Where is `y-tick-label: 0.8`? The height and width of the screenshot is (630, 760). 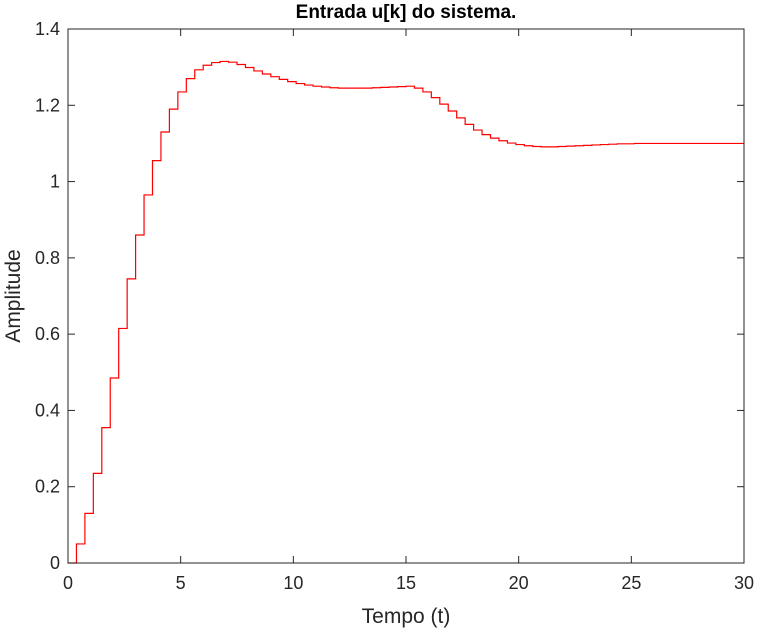
y-tick-label: 0.8 is located at coordinates (47, 258).